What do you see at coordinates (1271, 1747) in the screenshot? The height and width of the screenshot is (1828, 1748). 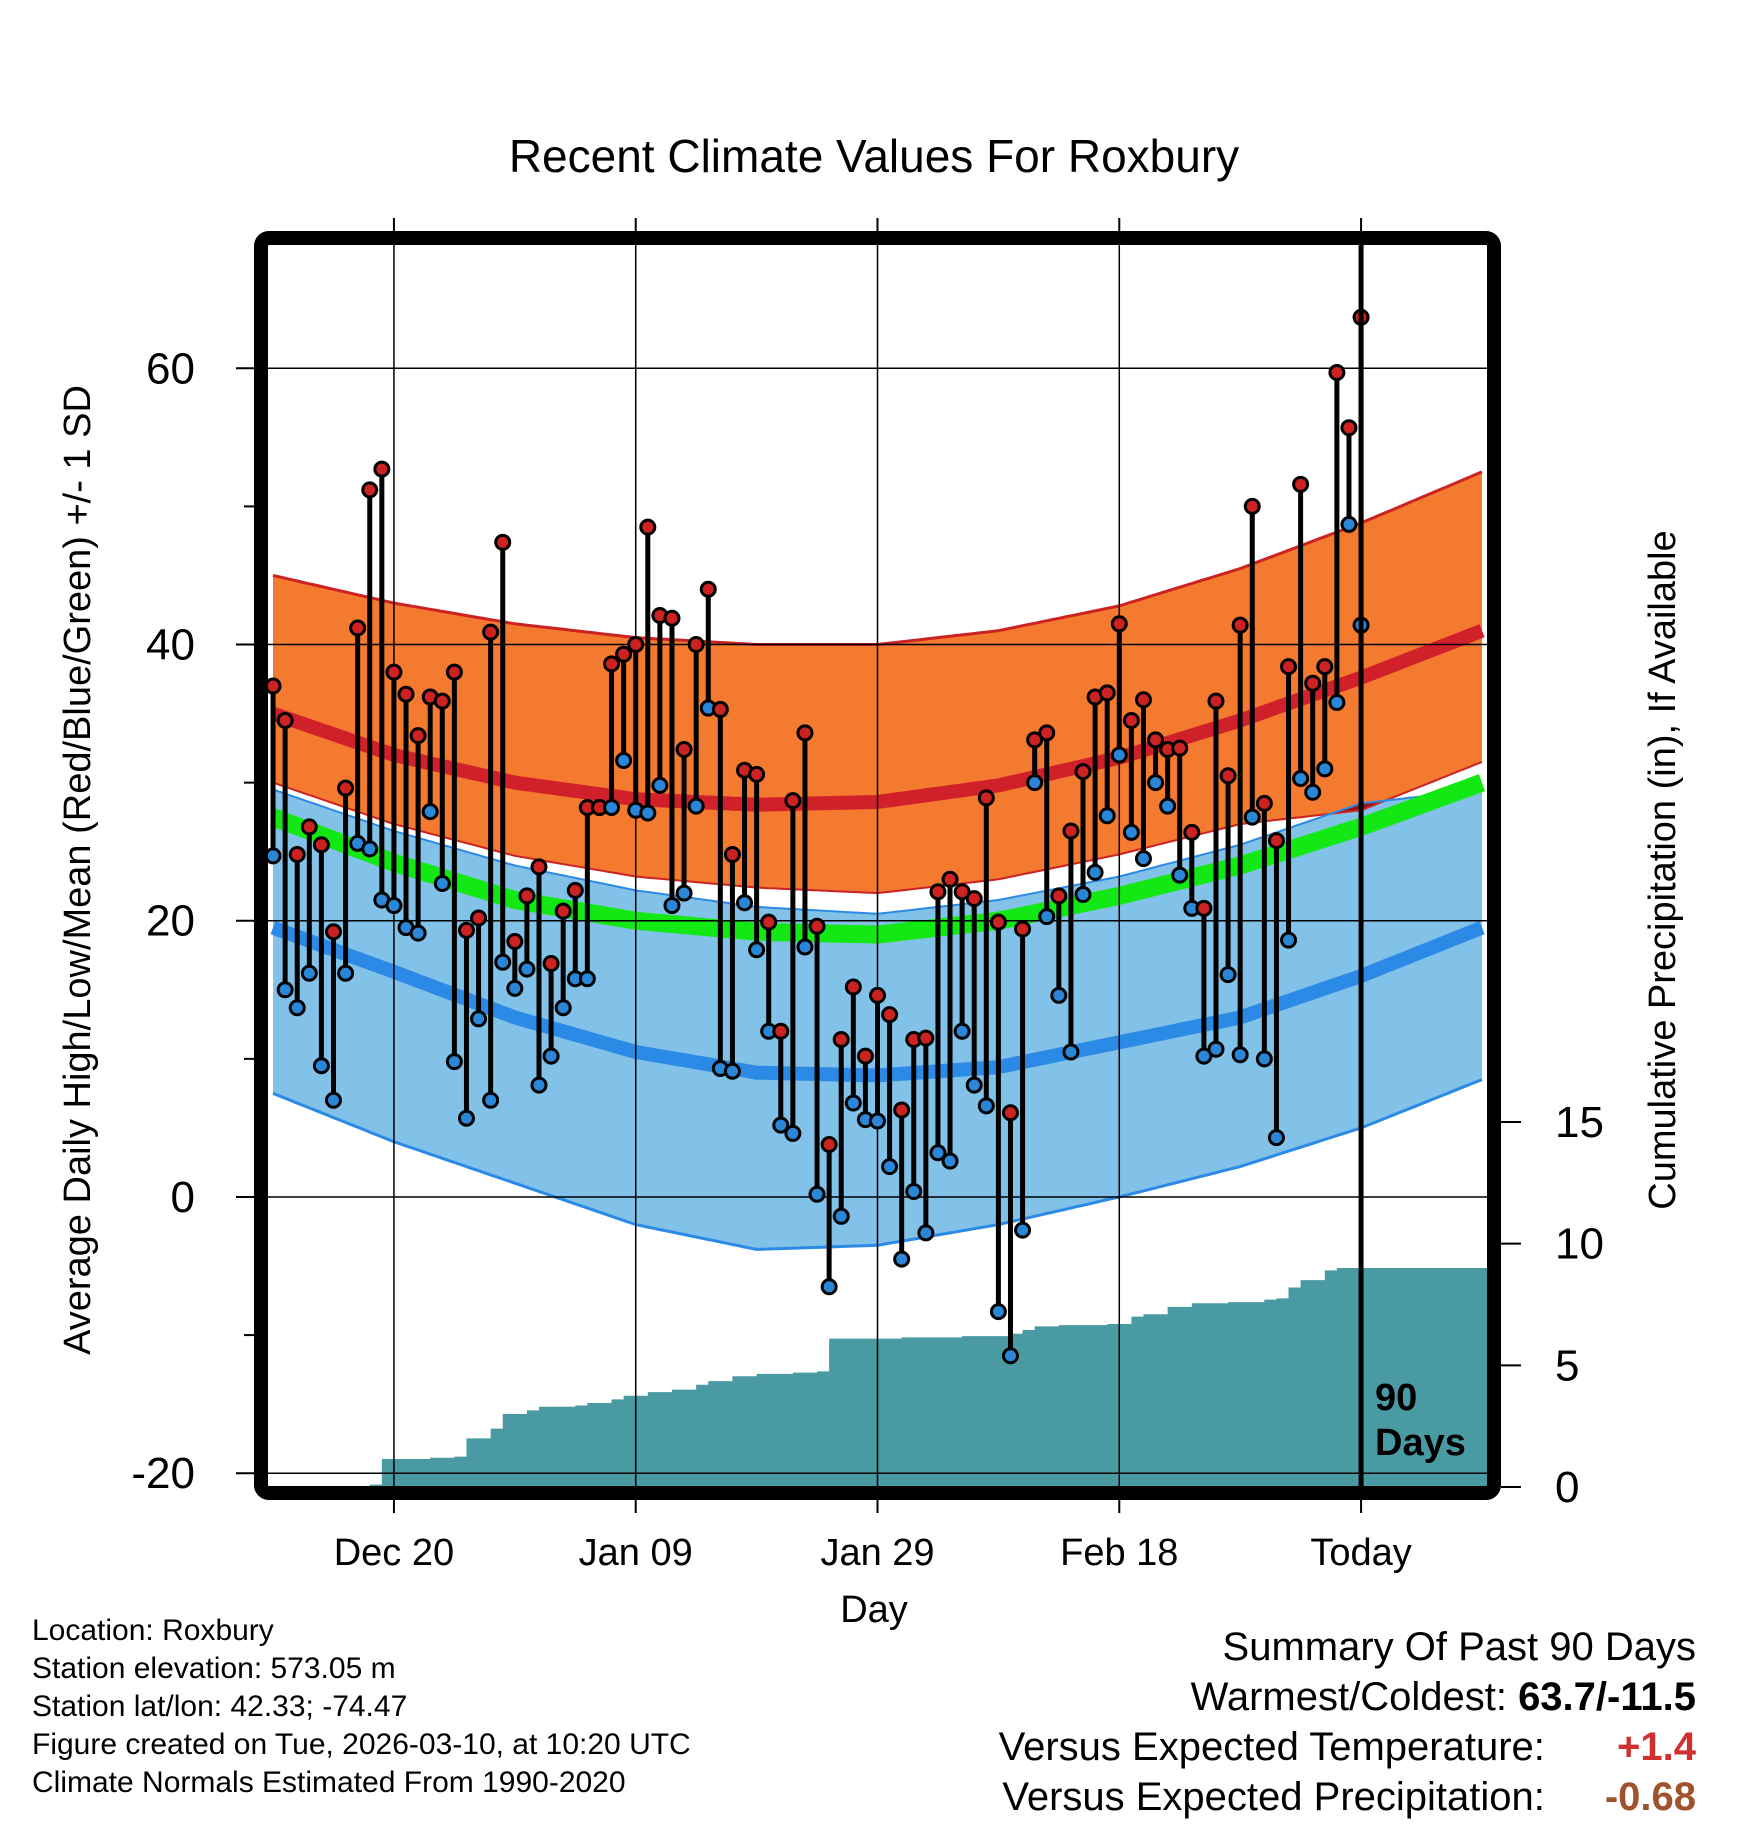 I see `temp-label: Versus Expected Temperature:` at bounding box center [1271, 1747].